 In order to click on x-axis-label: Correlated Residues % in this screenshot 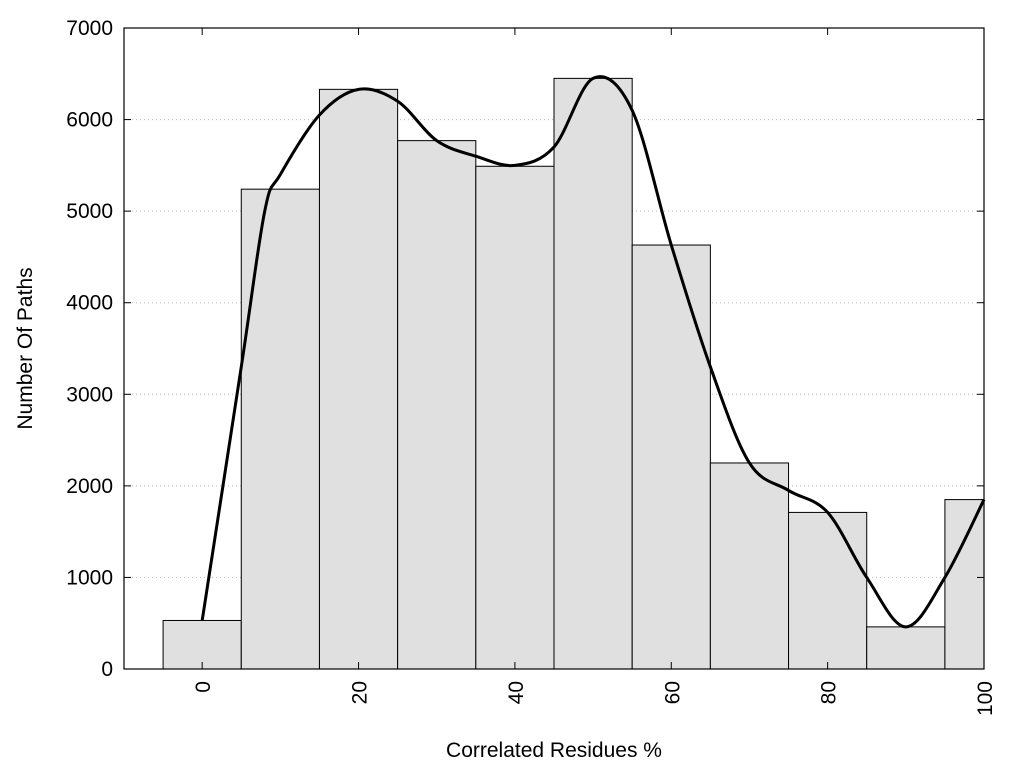, I will do `click(554, 750)`.